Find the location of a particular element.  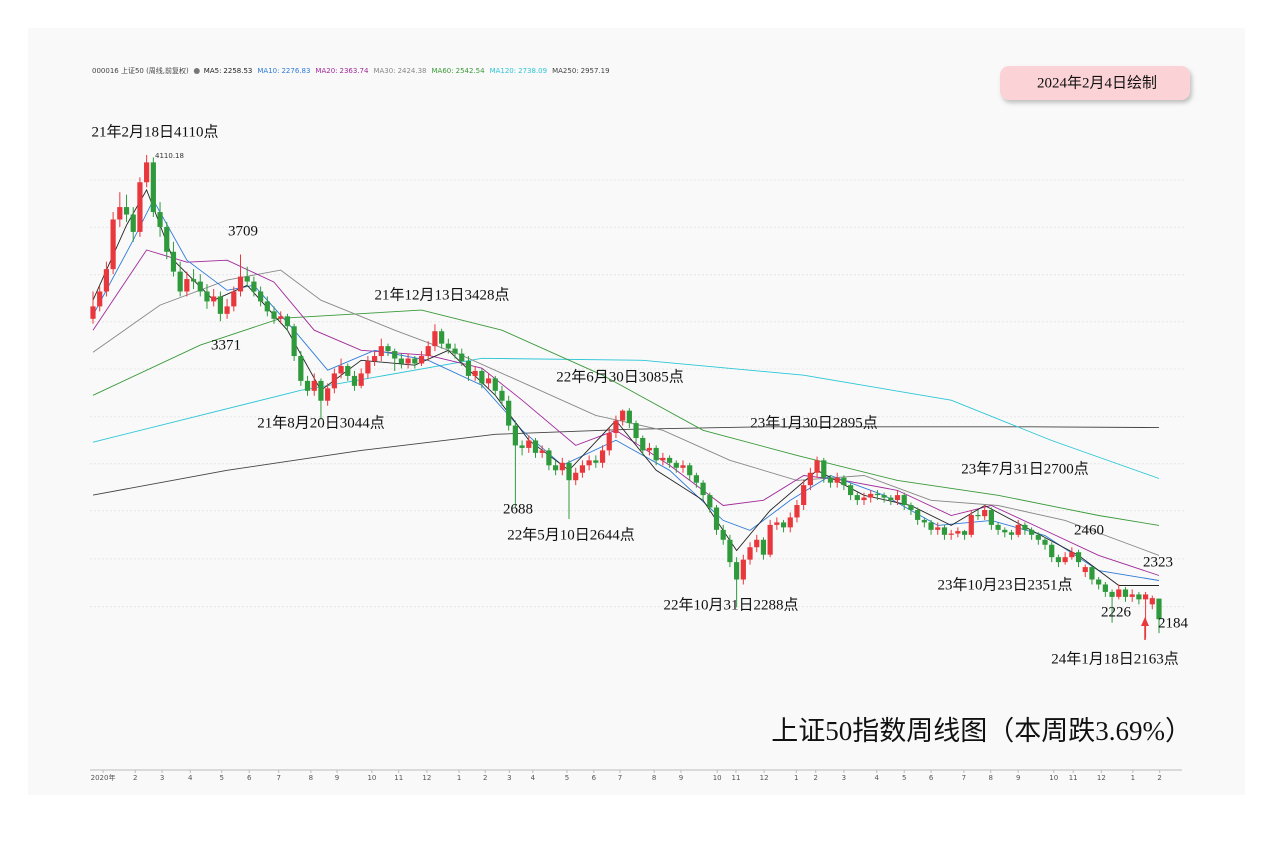

x-tick-label: 10 is located at coordinates (1053, 778).